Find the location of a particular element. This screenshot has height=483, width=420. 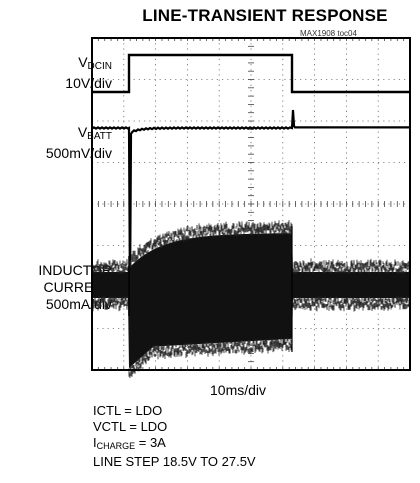

vbatt-name-sub: BATT is located at coordinates (99, 136).